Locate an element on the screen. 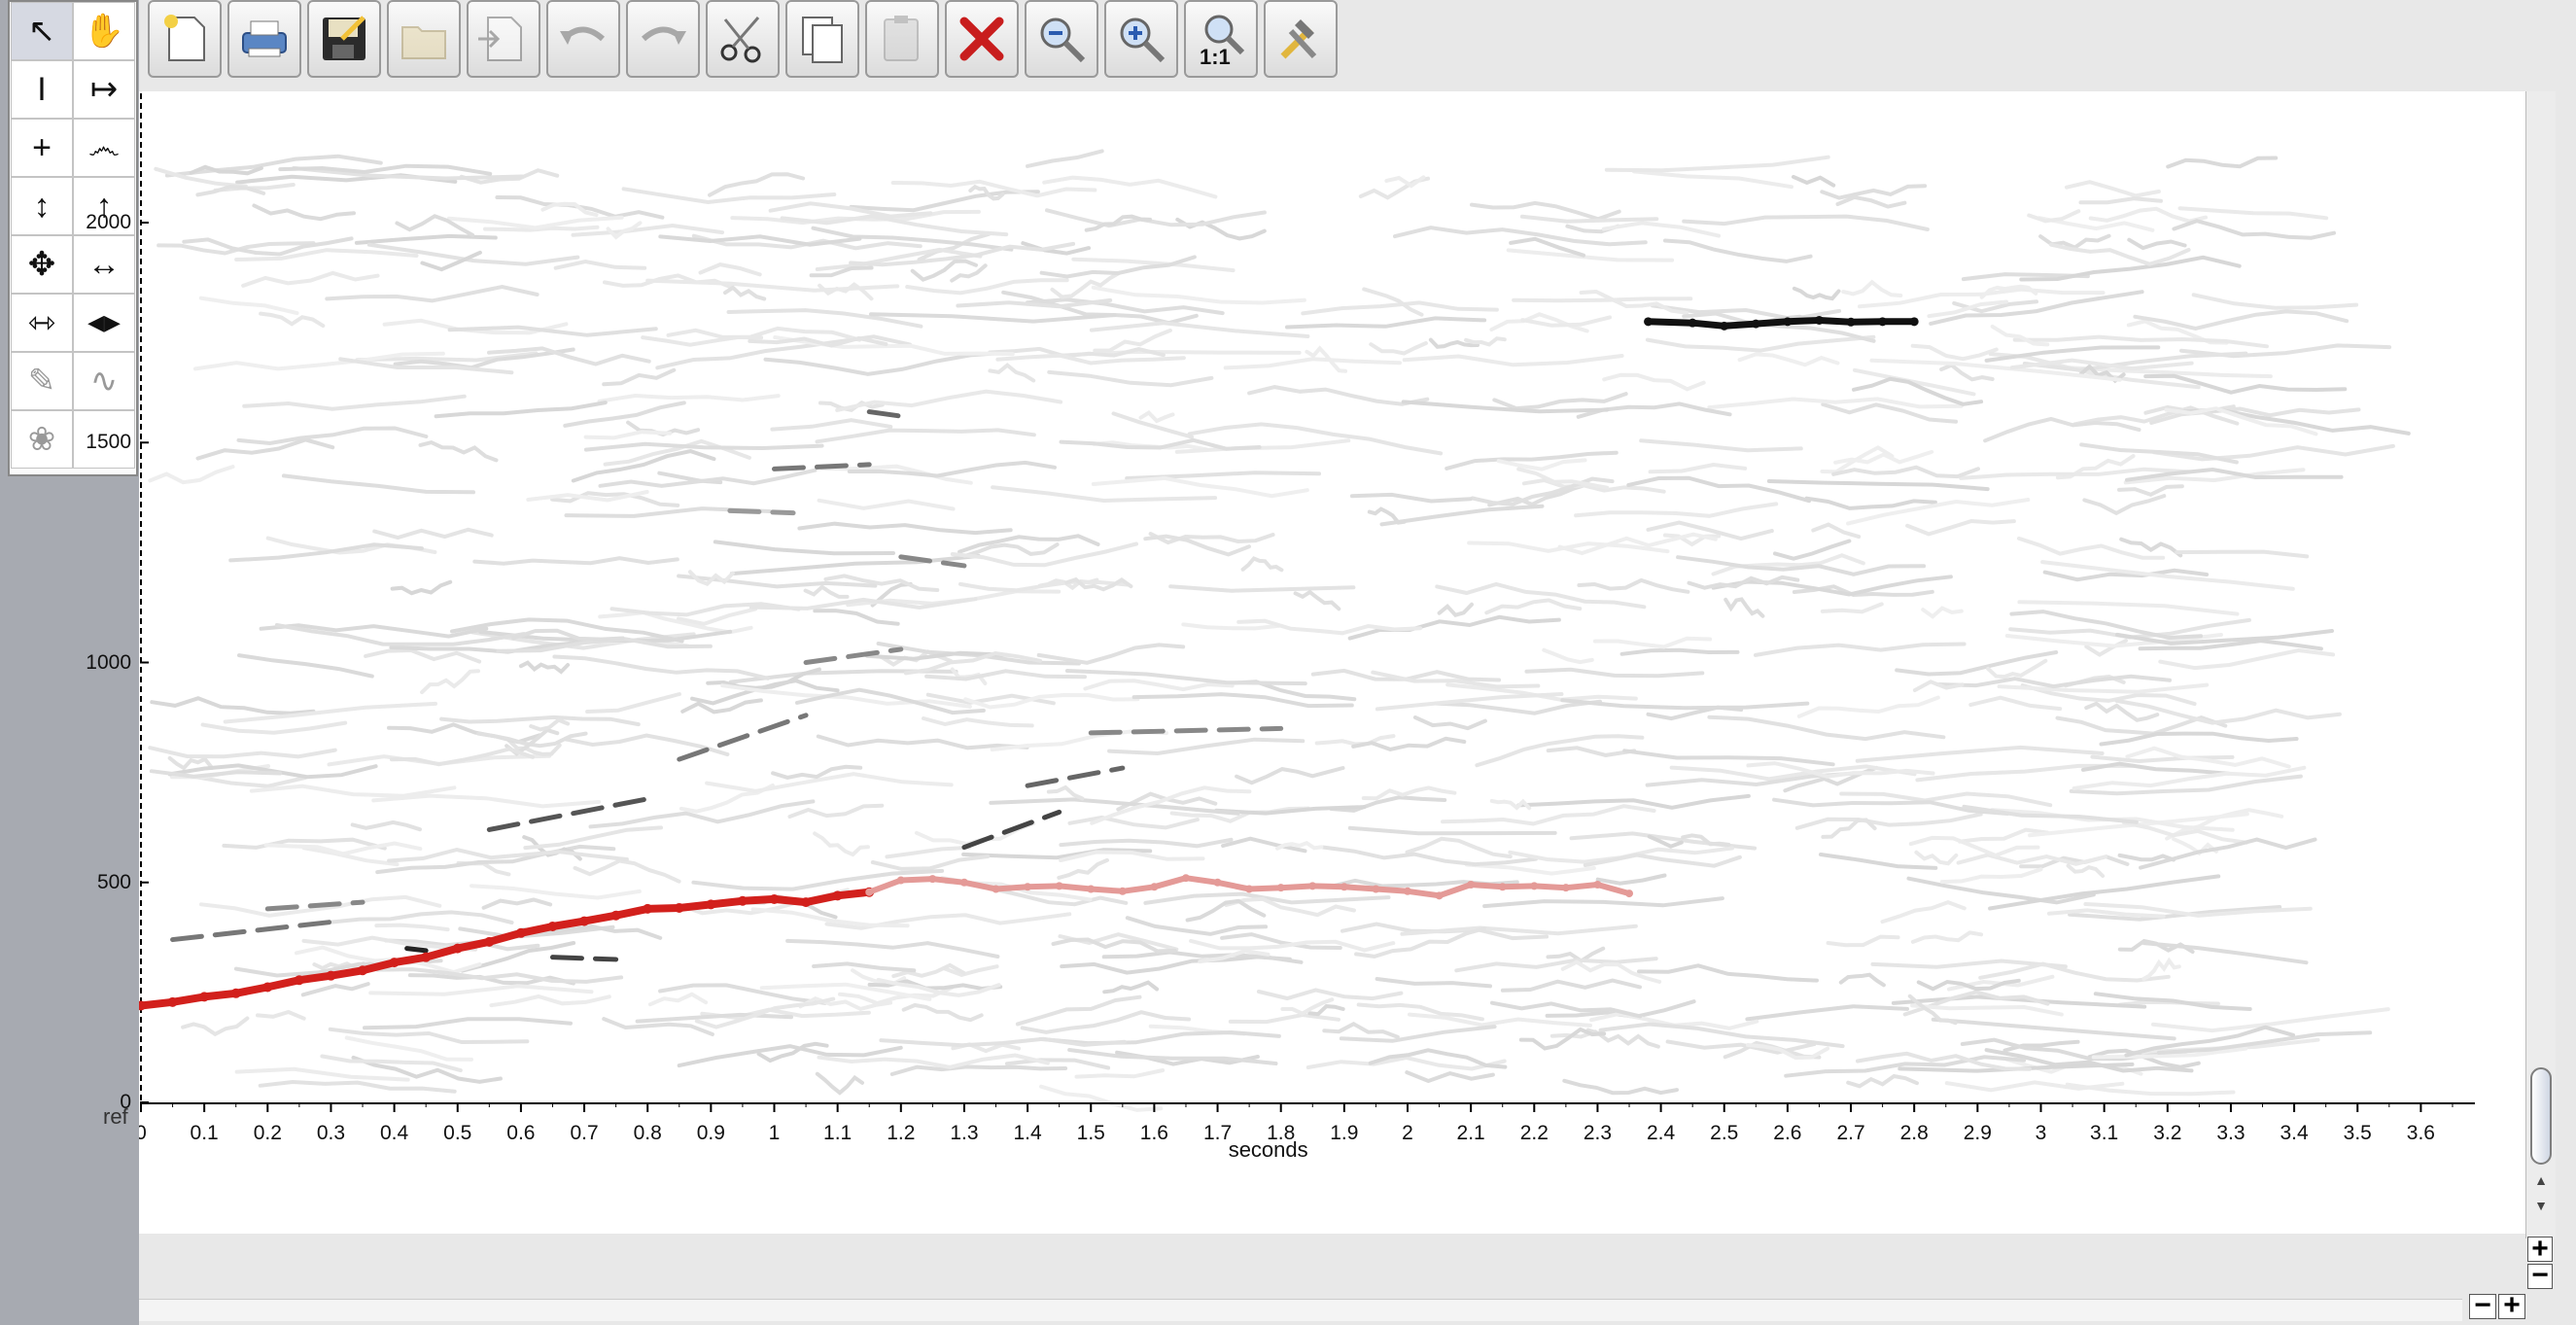 The height and width of the screenshot is (1325, 2576). cut-button is located at coordinates (743, 39).